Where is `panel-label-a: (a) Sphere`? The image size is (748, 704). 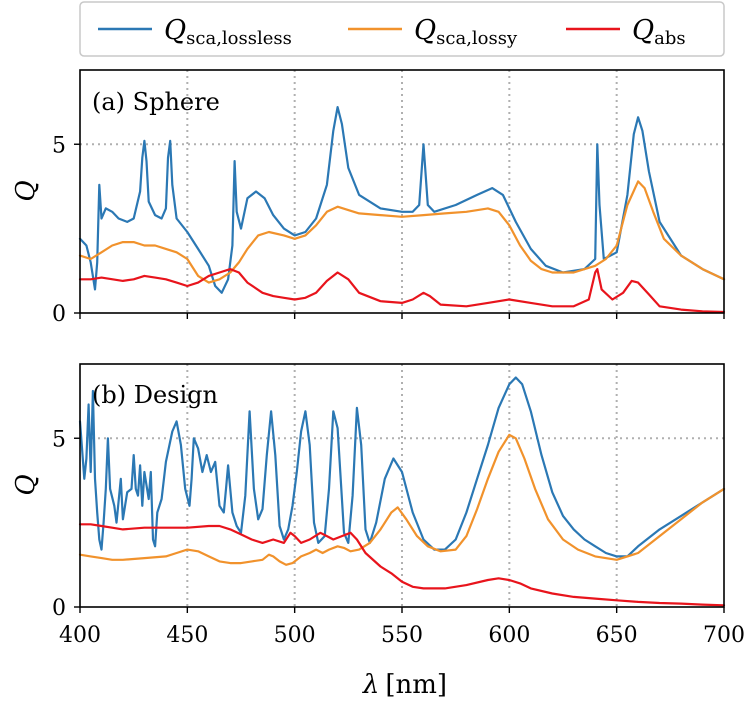
panel-label-a: (a) Sphere is located at coordinates (156, 102).